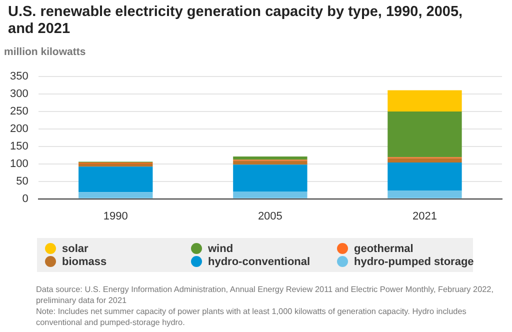 This screenshot has height=332, width=512. I want to click on y-tick-label: 150, so click(19, 146).